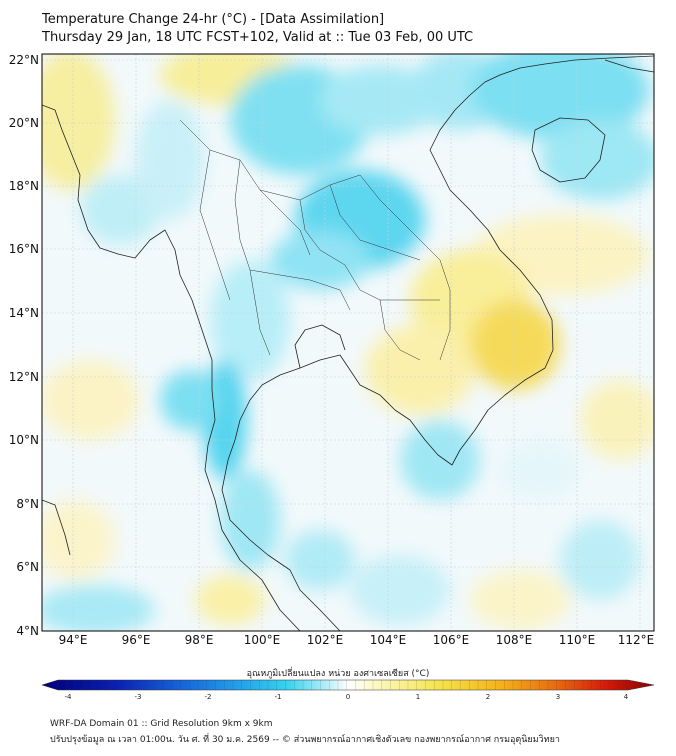  What do you see at coordinates (262, 640) in the screenshot?
I see `lon-label: 100°E` at bounding box center [262, 640].